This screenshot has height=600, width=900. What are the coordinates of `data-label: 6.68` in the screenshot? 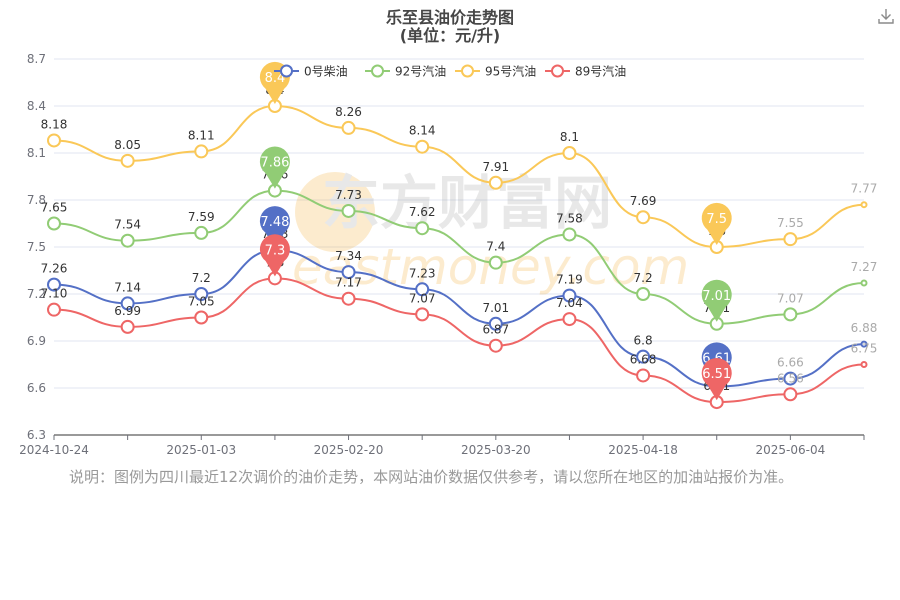 It's located at (643, 359).